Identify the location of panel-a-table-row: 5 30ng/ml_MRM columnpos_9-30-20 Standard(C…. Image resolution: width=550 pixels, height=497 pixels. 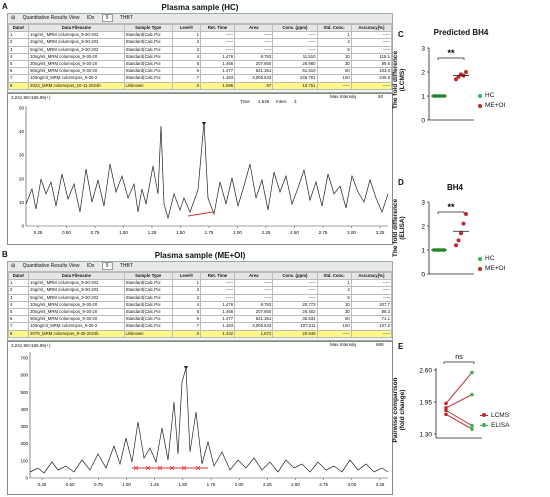
(200, 64).